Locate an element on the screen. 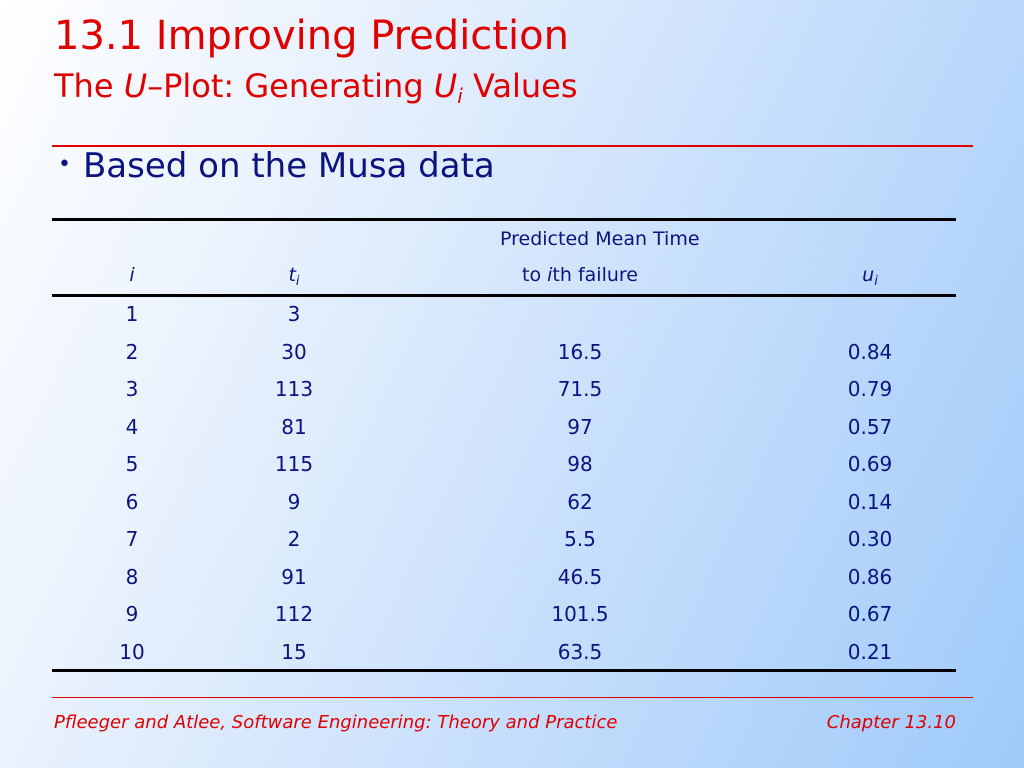 The width and height of the screenshot is (1024, 768). cell-t: 115 is located at coordinates (294, 464).